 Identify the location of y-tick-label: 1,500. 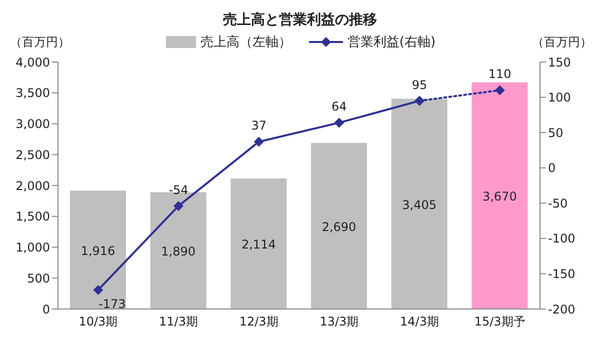
(33, 217).